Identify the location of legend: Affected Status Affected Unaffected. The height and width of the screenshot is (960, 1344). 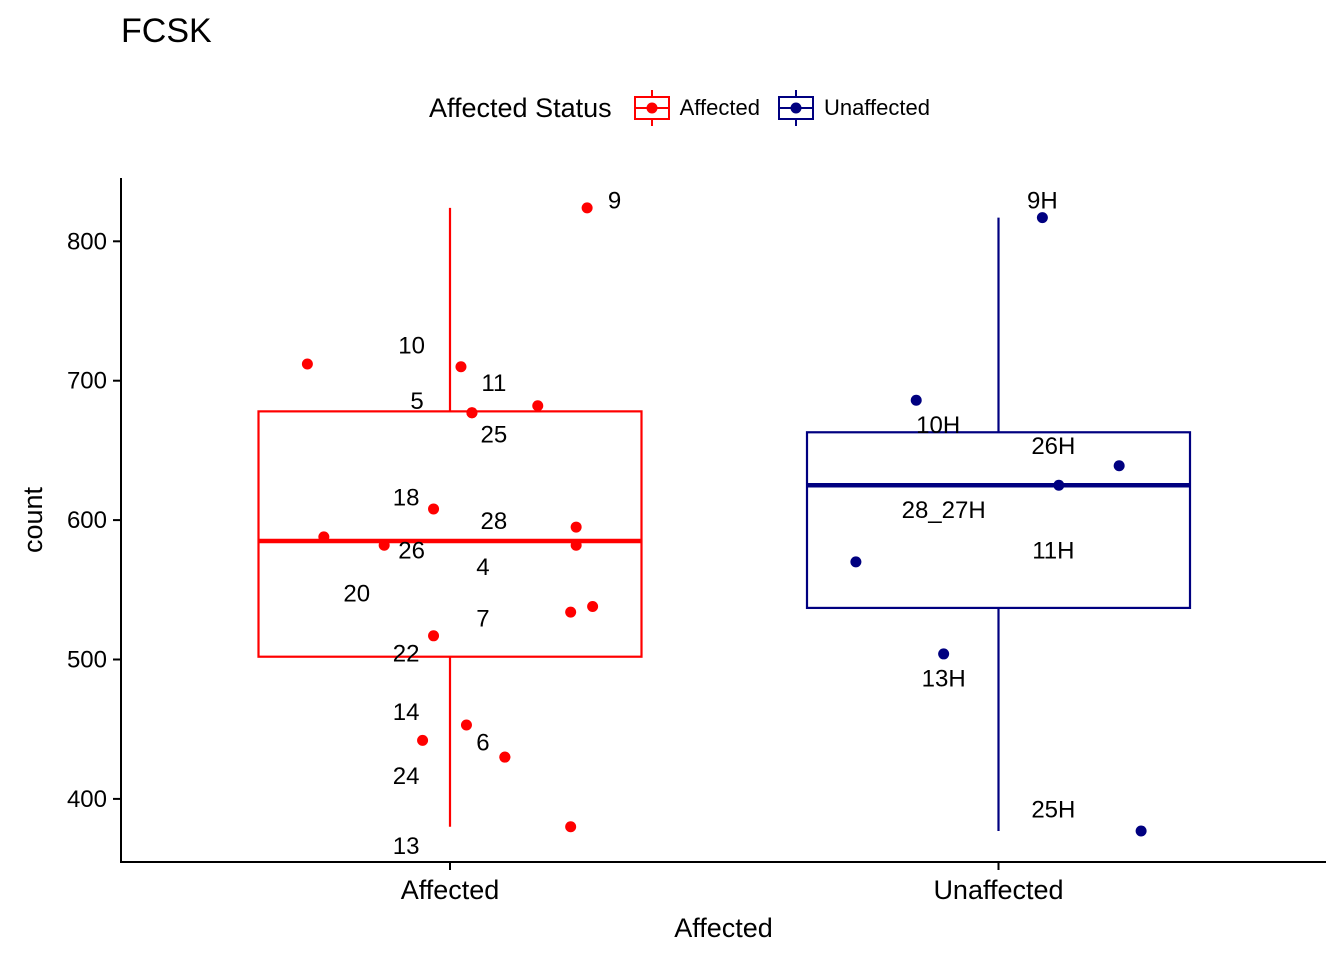
(687, 108).